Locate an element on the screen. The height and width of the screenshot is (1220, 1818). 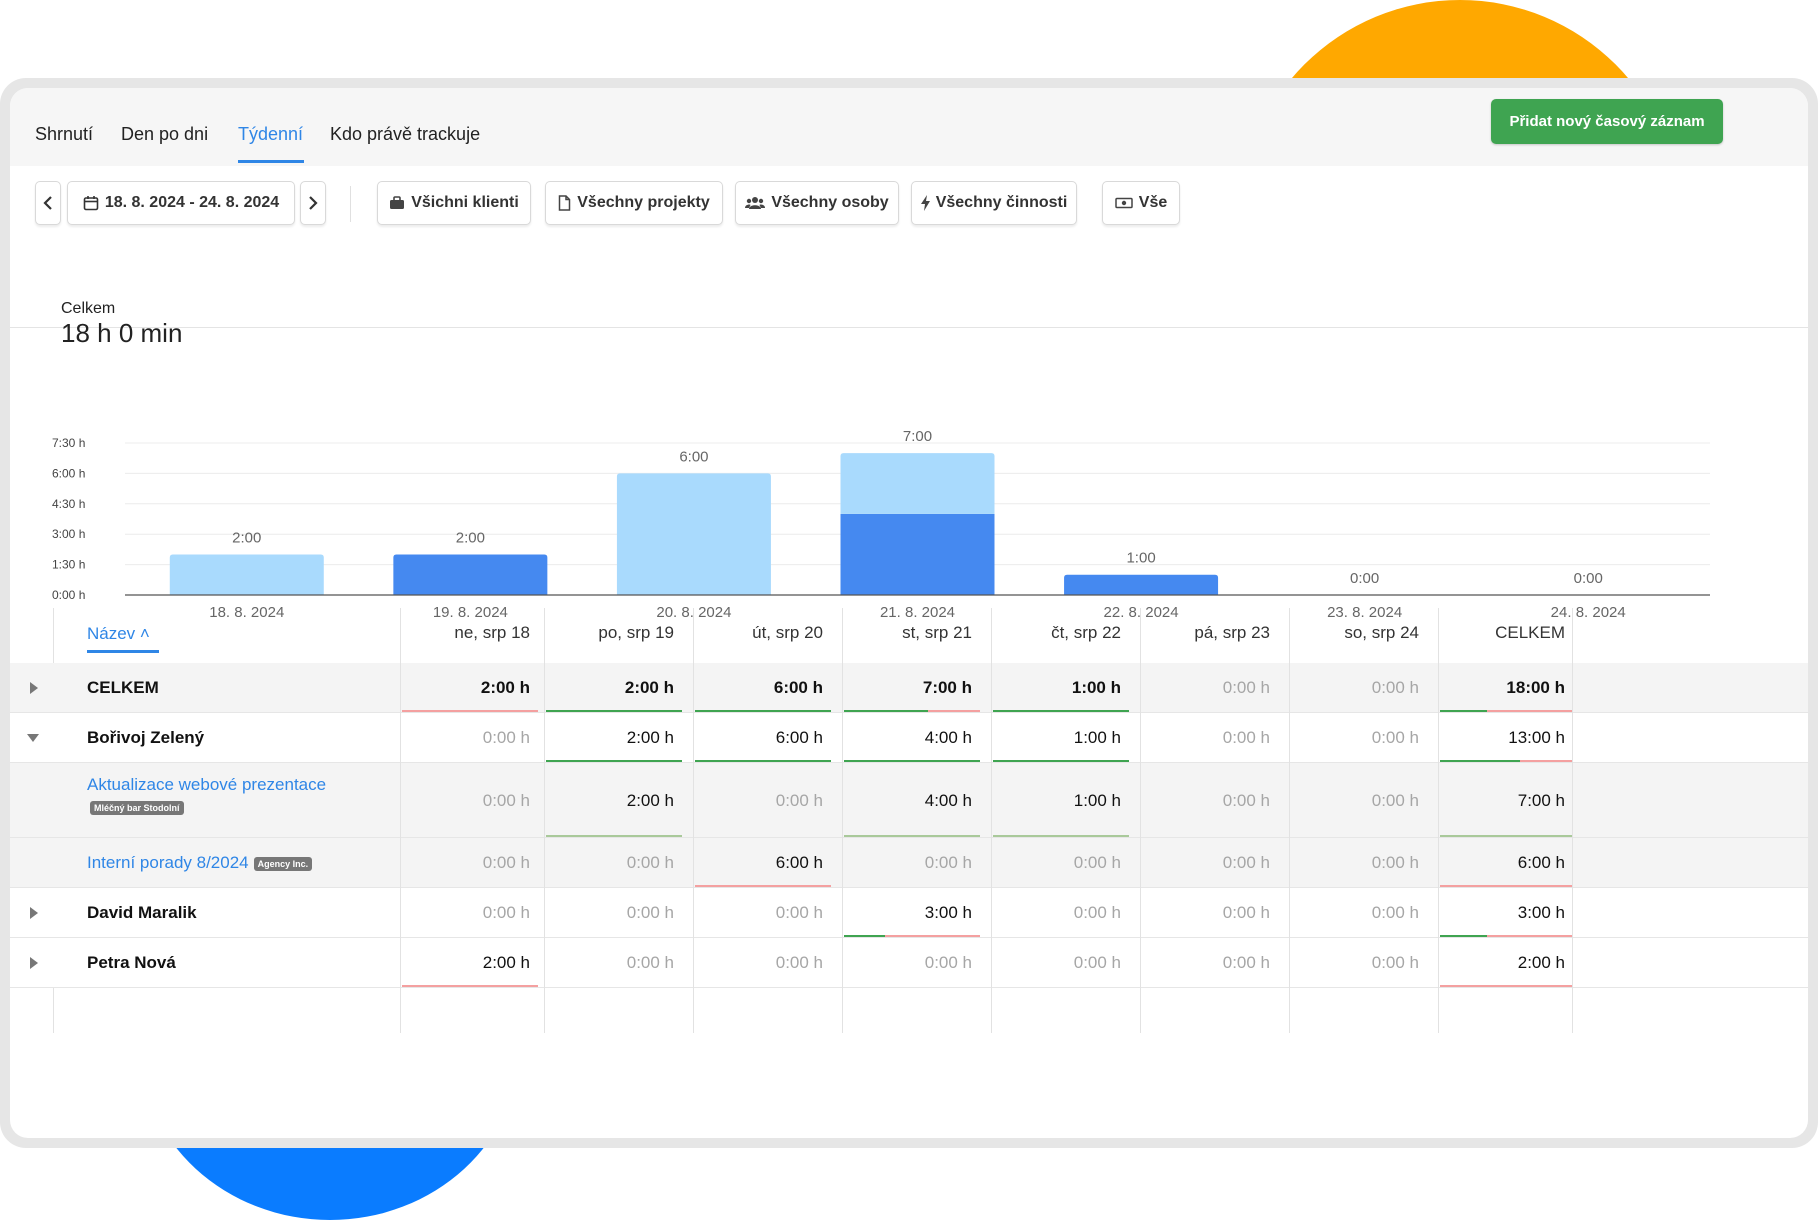
day-column-header: pá, srp 23 is located at coordinates (1232, 632).